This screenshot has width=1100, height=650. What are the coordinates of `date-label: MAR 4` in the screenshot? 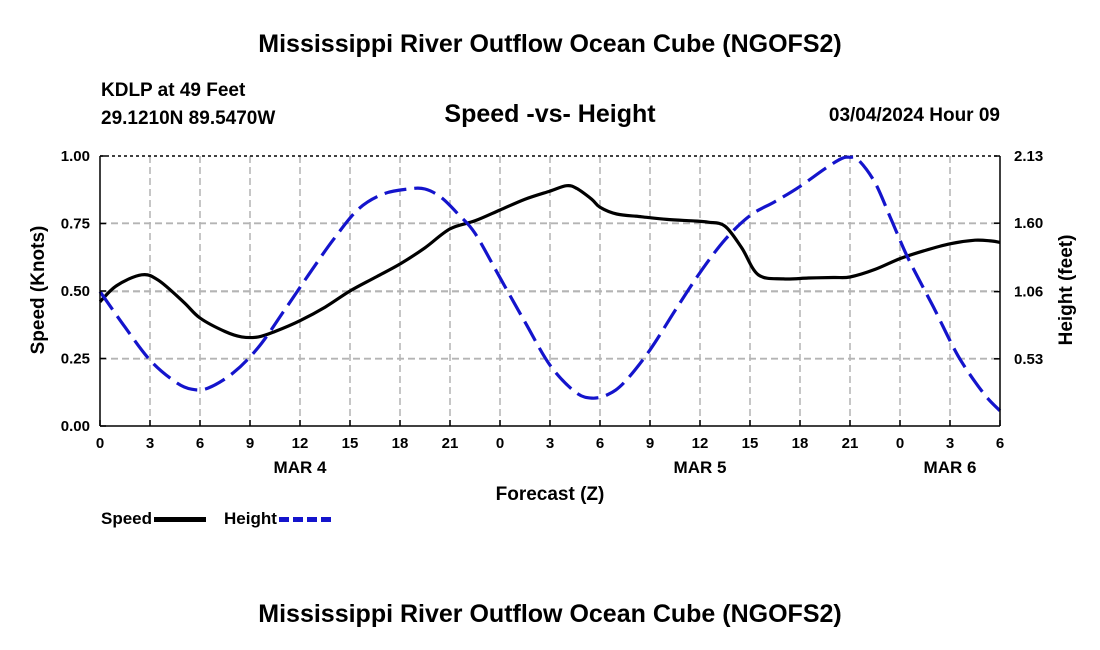 It's located at (300, 467).